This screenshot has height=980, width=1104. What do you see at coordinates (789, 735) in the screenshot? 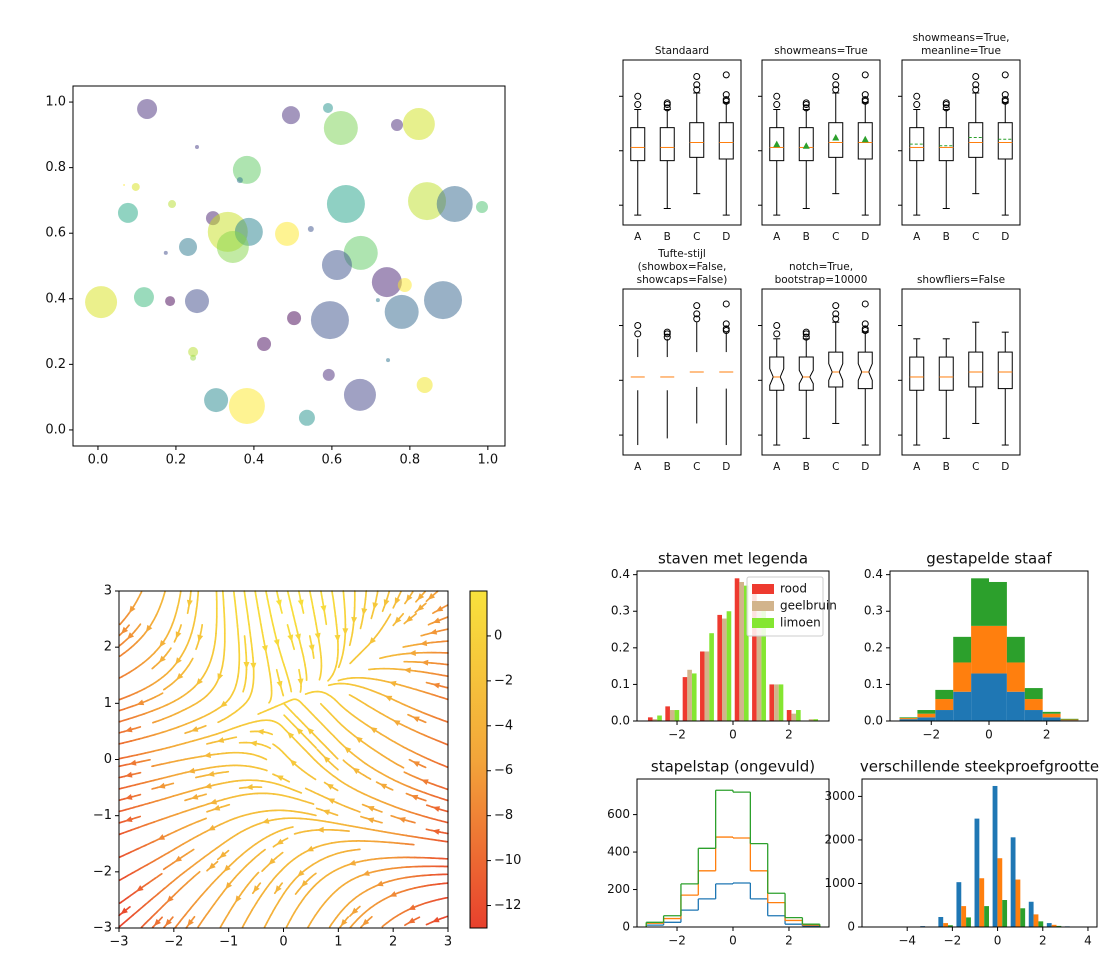
I see `x-tick-label: 2` at bounding box center [789, 735].